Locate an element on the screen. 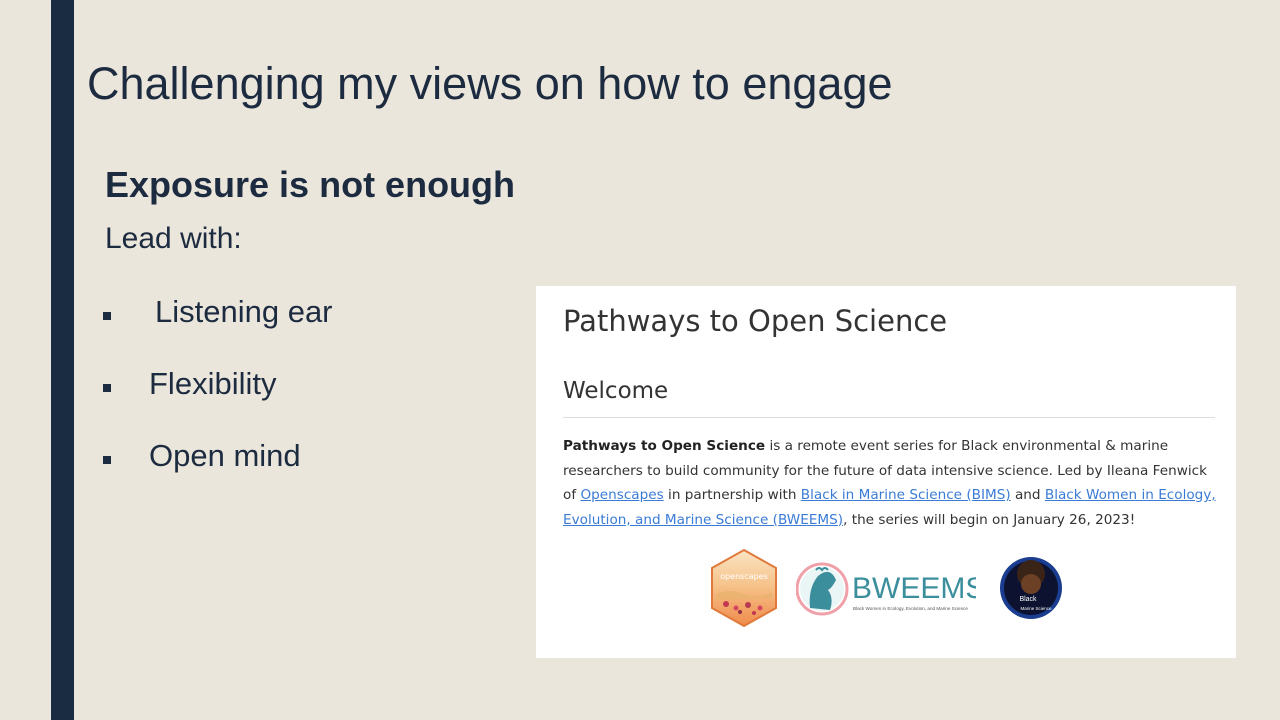 The height and width of the screenshot is (720, 1280). slide-subtitle: Exposure is not enough is located at coordinates (310, 184).